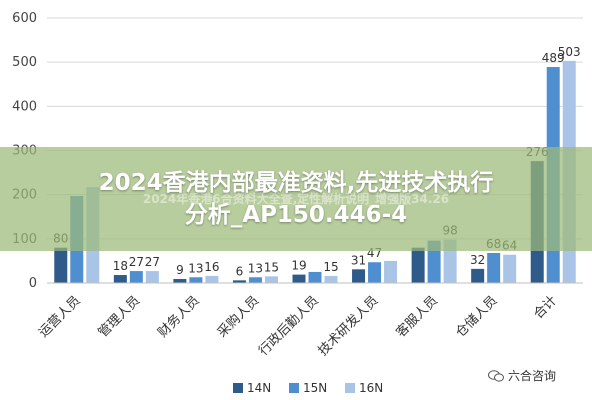 The image size is (592, 400). I want to click on x-tick-label: 客服人员, so click(417, 317).